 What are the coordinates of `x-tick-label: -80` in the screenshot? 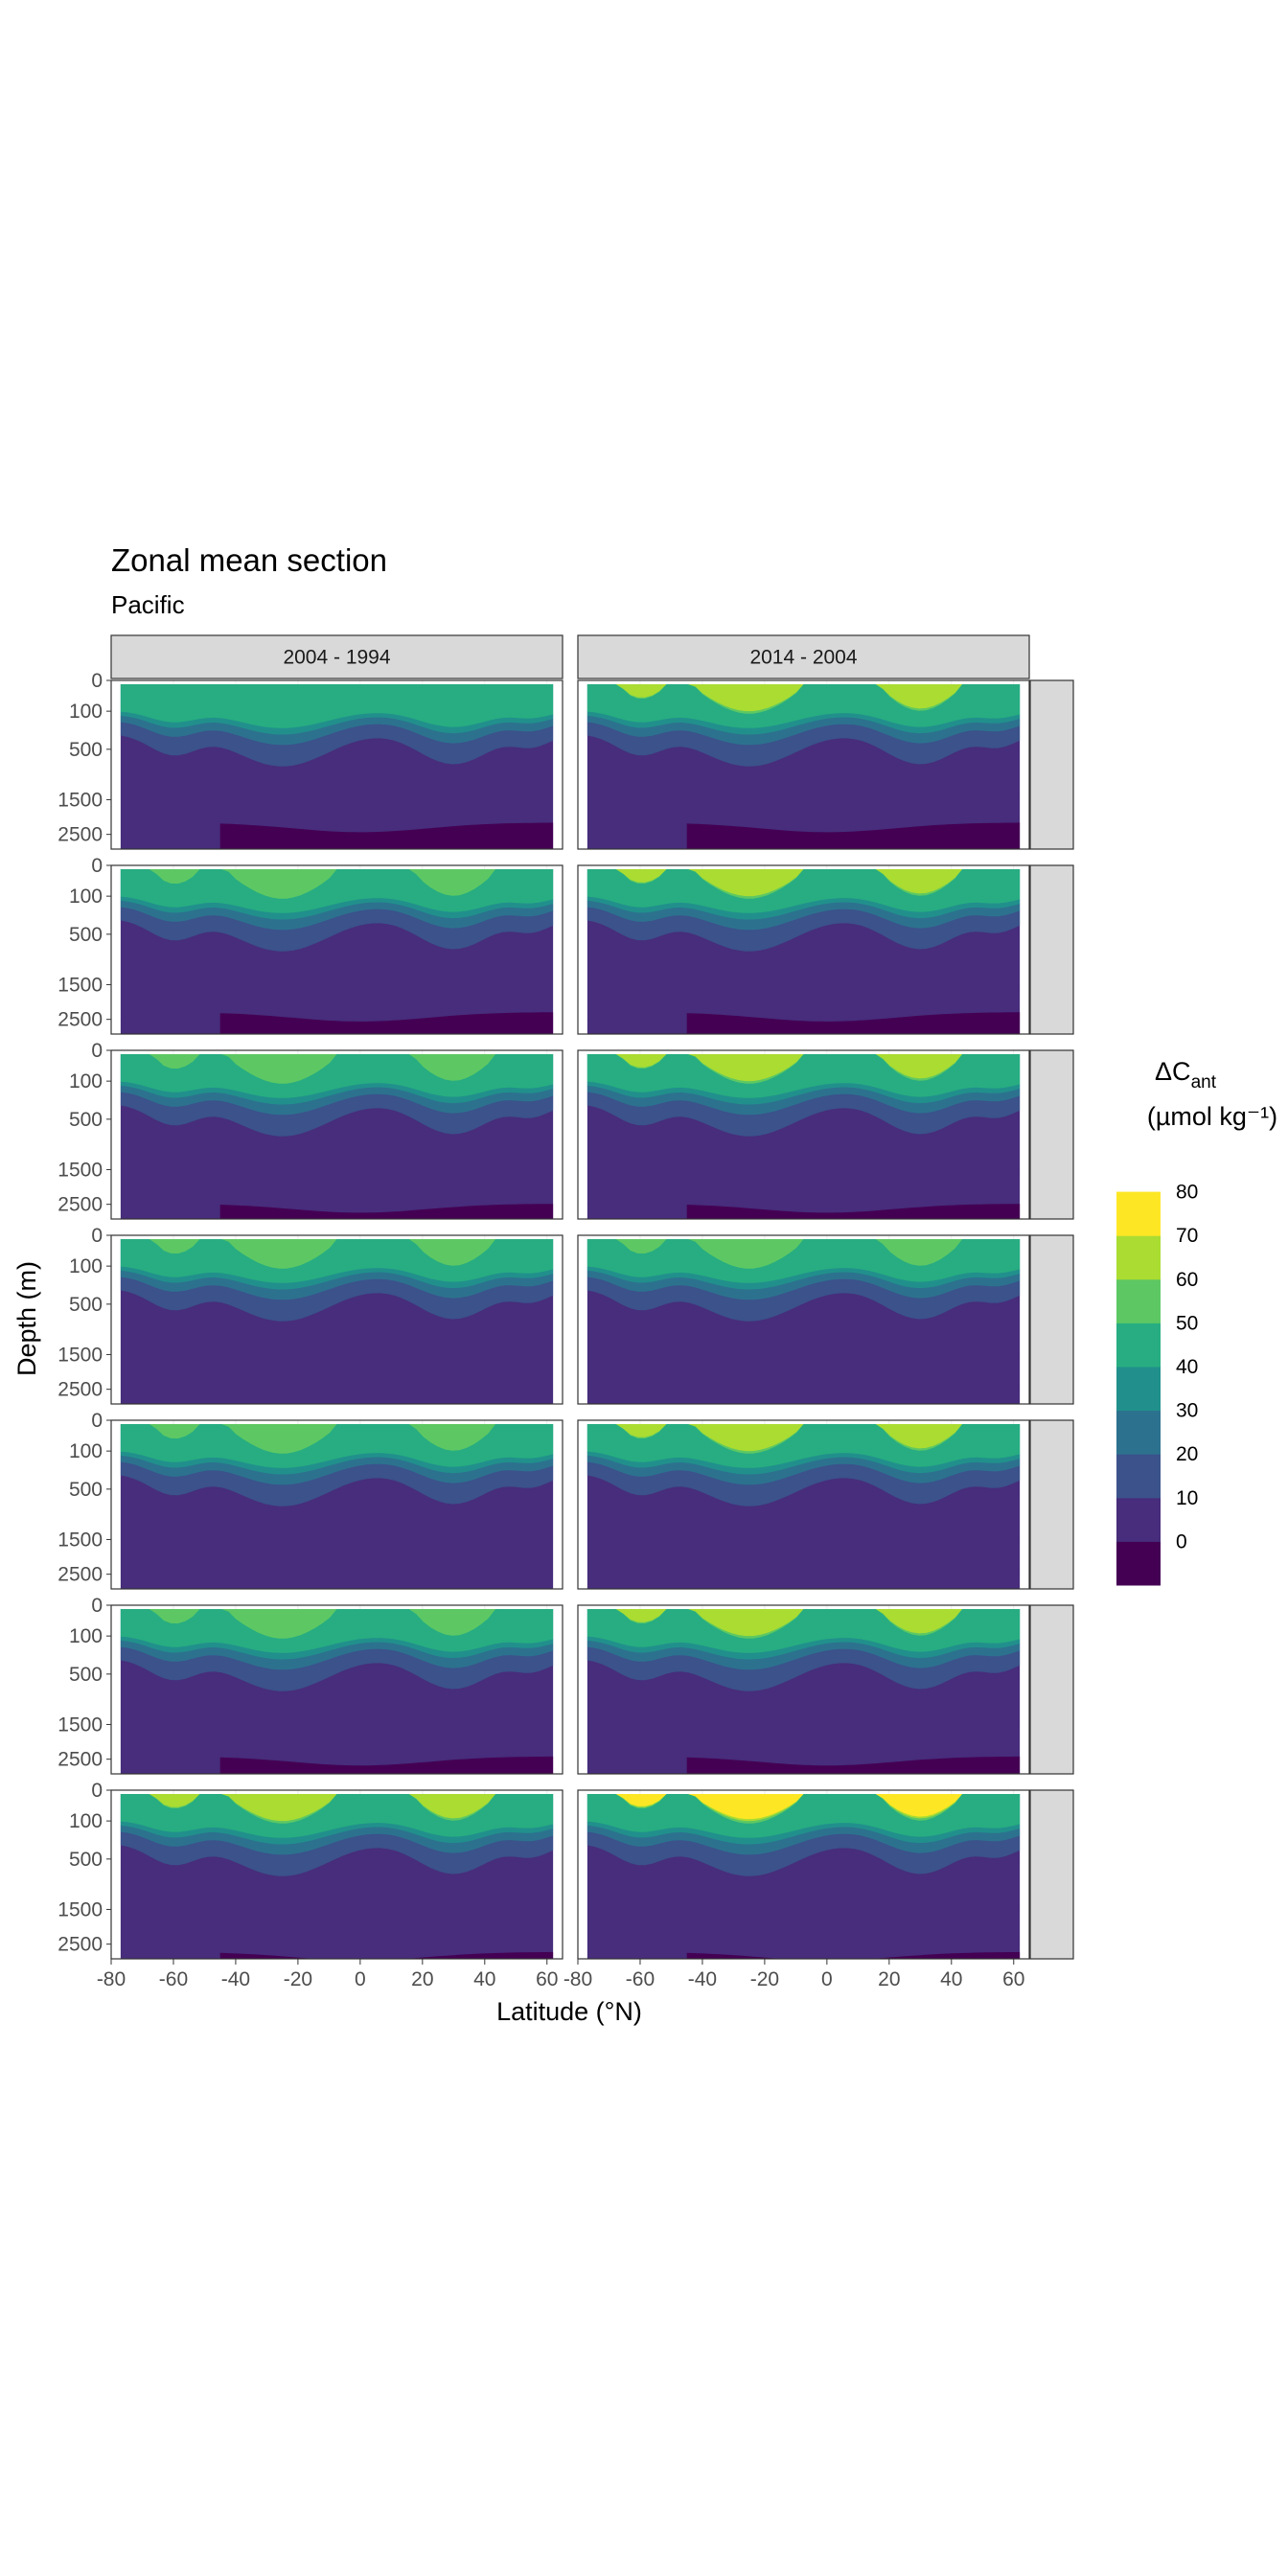 It's located at (111, 1979).